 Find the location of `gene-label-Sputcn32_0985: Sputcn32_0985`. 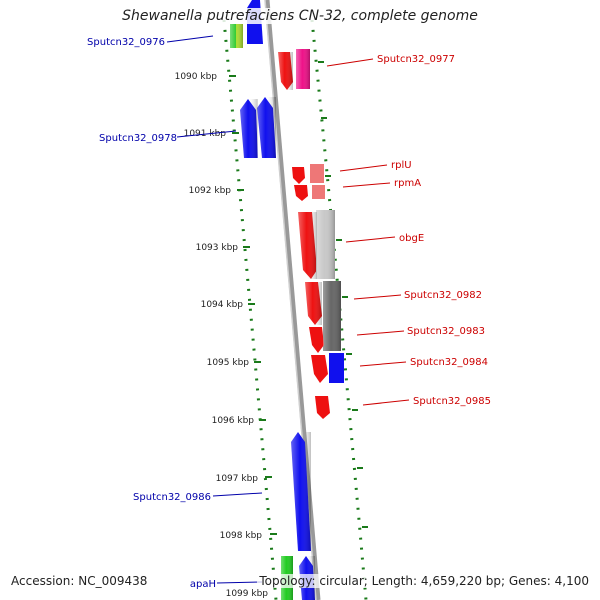

gene-label-Sputcn32_0985: Sputcn32_0985 is located at coordinates (452, 401).